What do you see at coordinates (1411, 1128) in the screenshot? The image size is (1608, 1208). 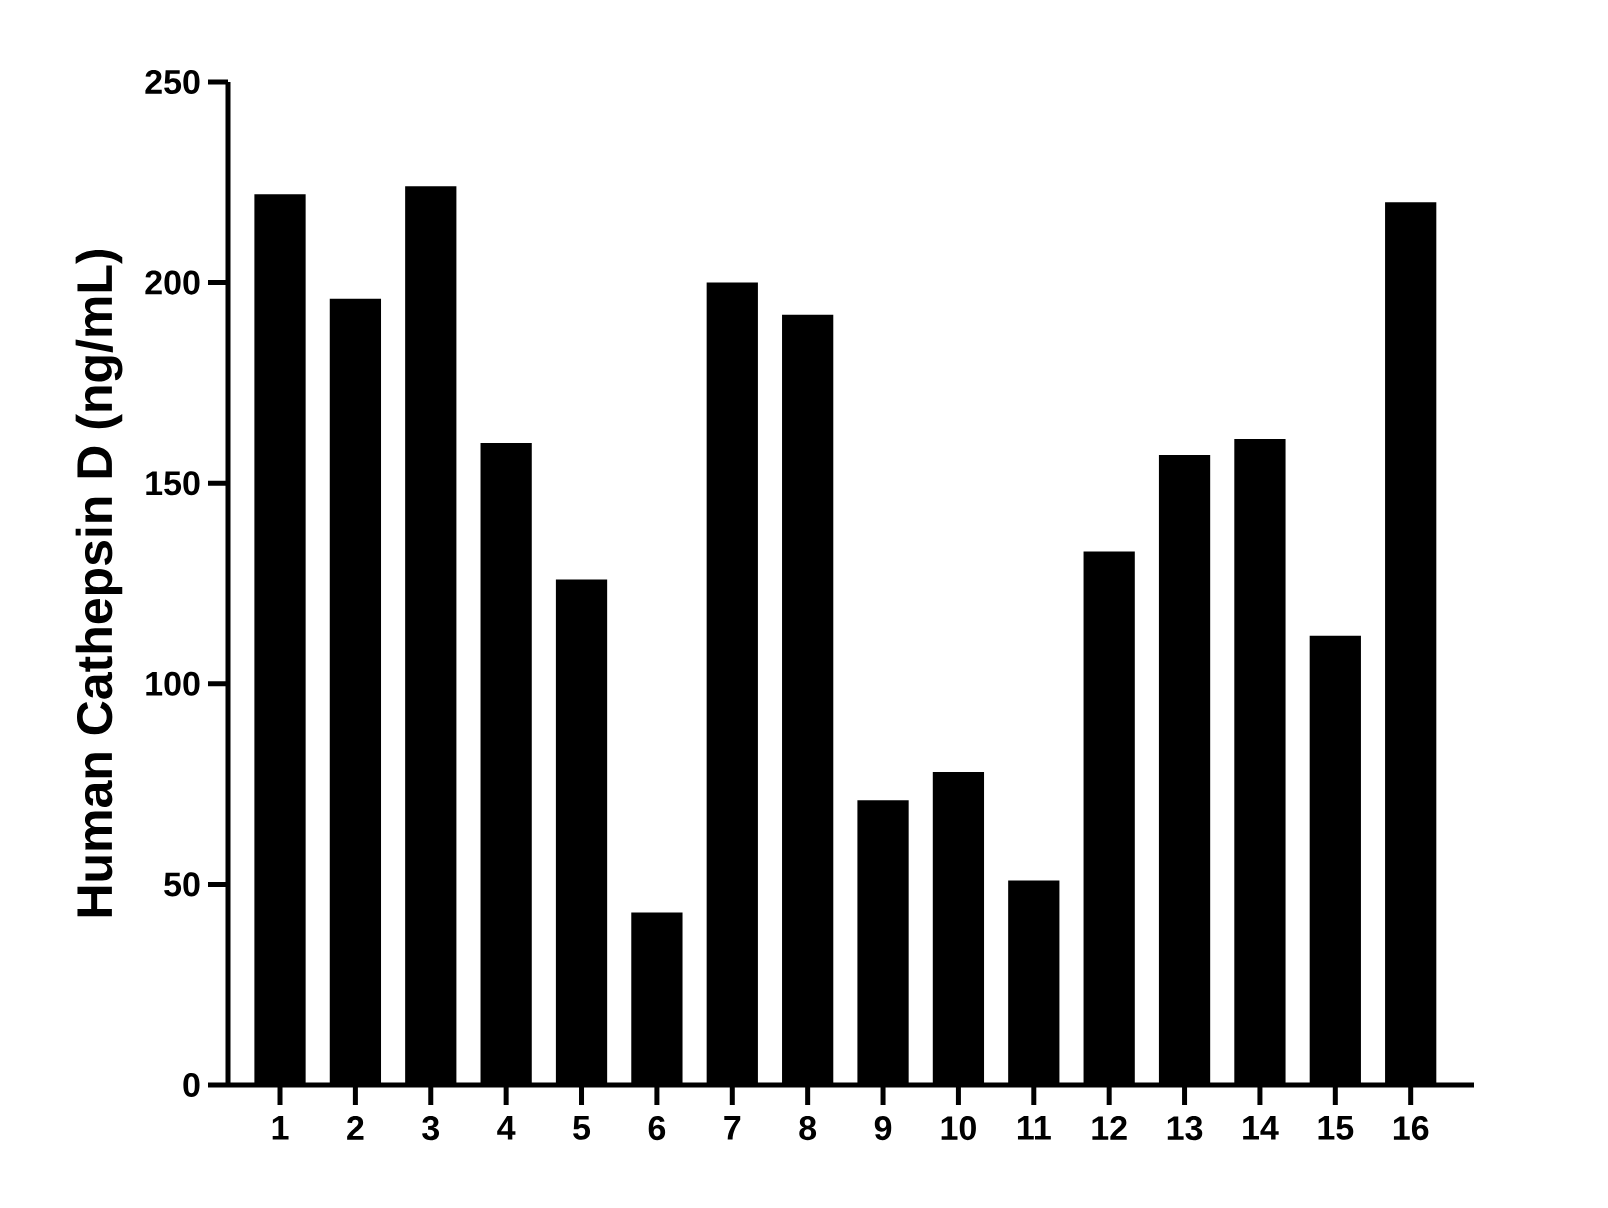 I see `x-tick-label: 16` at bounding box center [1411, 1128].